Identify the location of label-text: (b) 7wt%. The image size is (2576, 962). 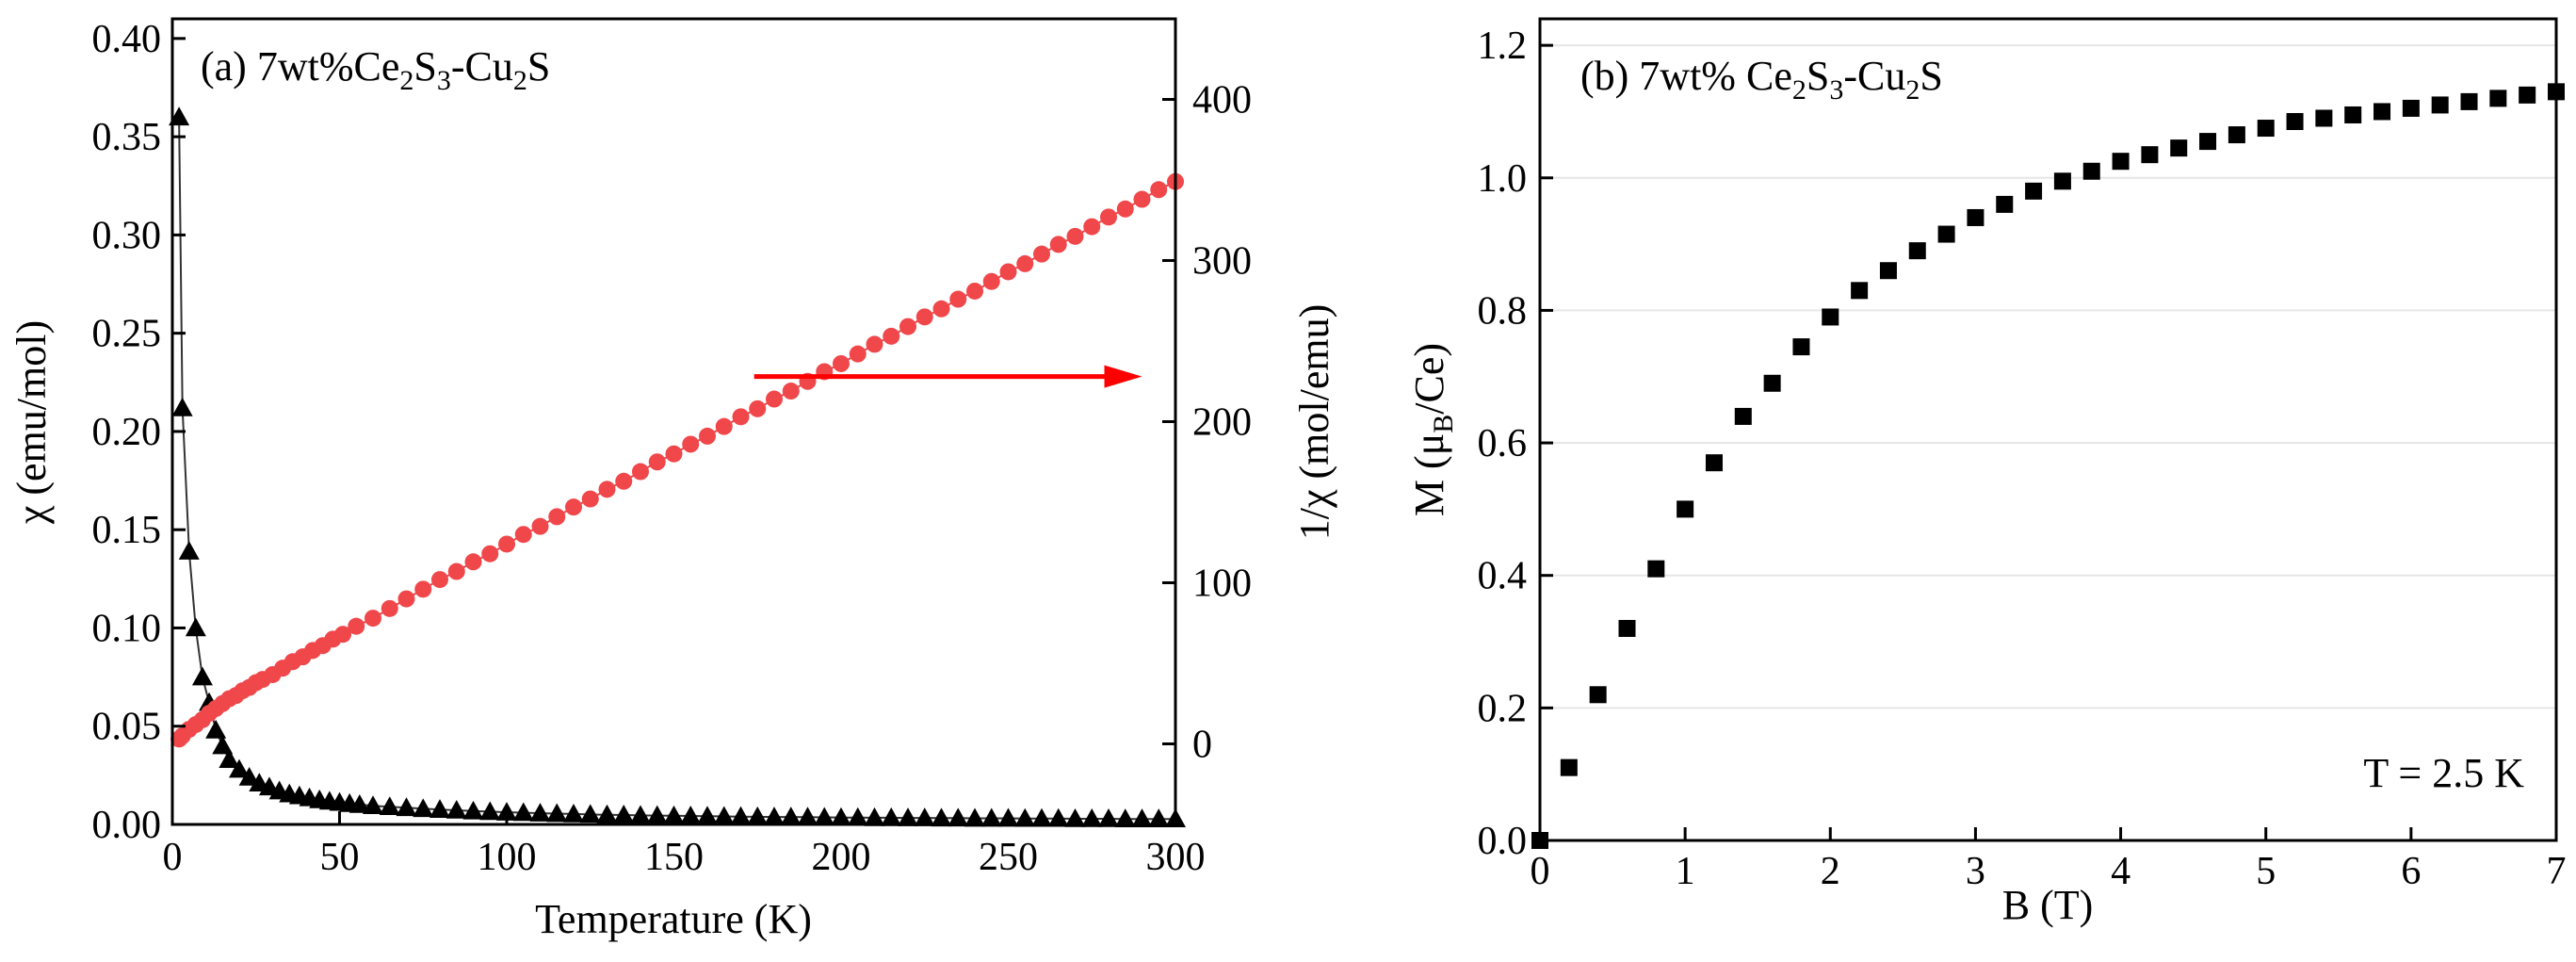
(1663, 76).